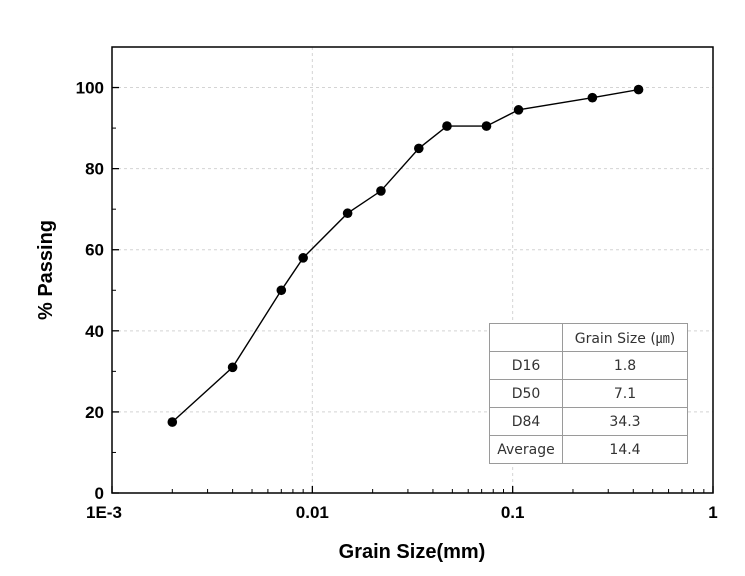 This screenshot has width=745, height=576. I want to click on table-header-cell, so click(526, 337).